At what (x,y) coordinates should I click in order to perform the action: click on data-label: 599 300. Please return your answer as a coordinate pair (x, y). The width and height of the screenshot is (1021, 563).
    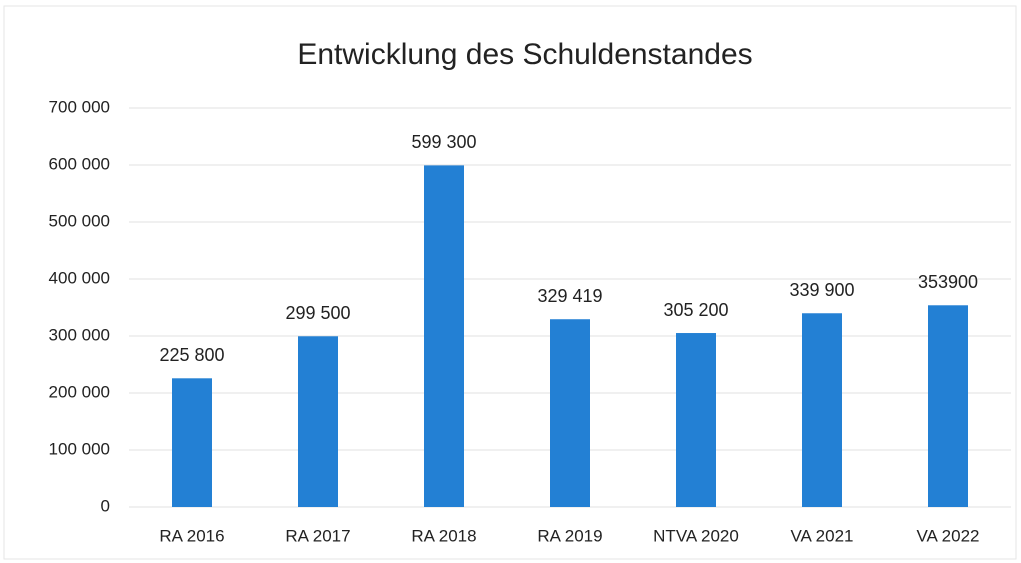
    Looking at the image, I should click on (443, 142).